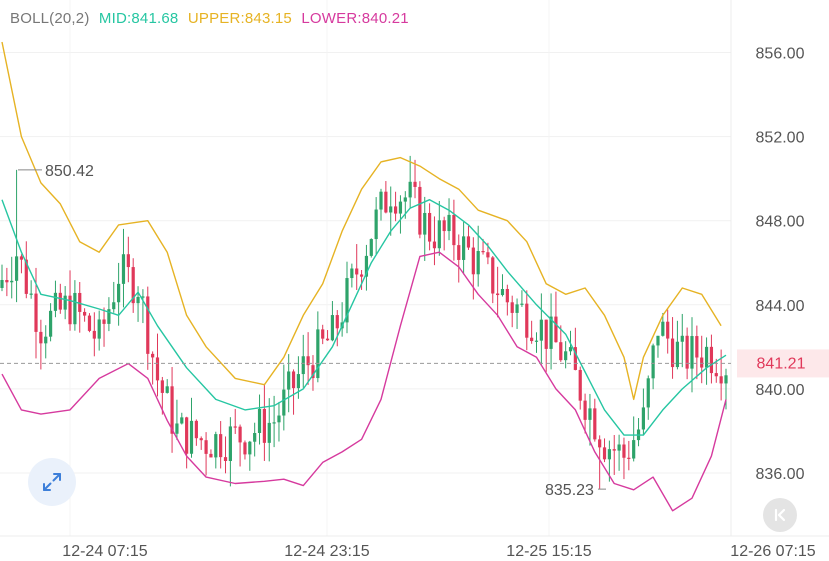 The width and height of the screenshot is (829, 561). What do you see at coordinates (327, 551) in the screenshot?
I see `x-tick-label: 12-24 23:15` at bounding box center [327, 551].